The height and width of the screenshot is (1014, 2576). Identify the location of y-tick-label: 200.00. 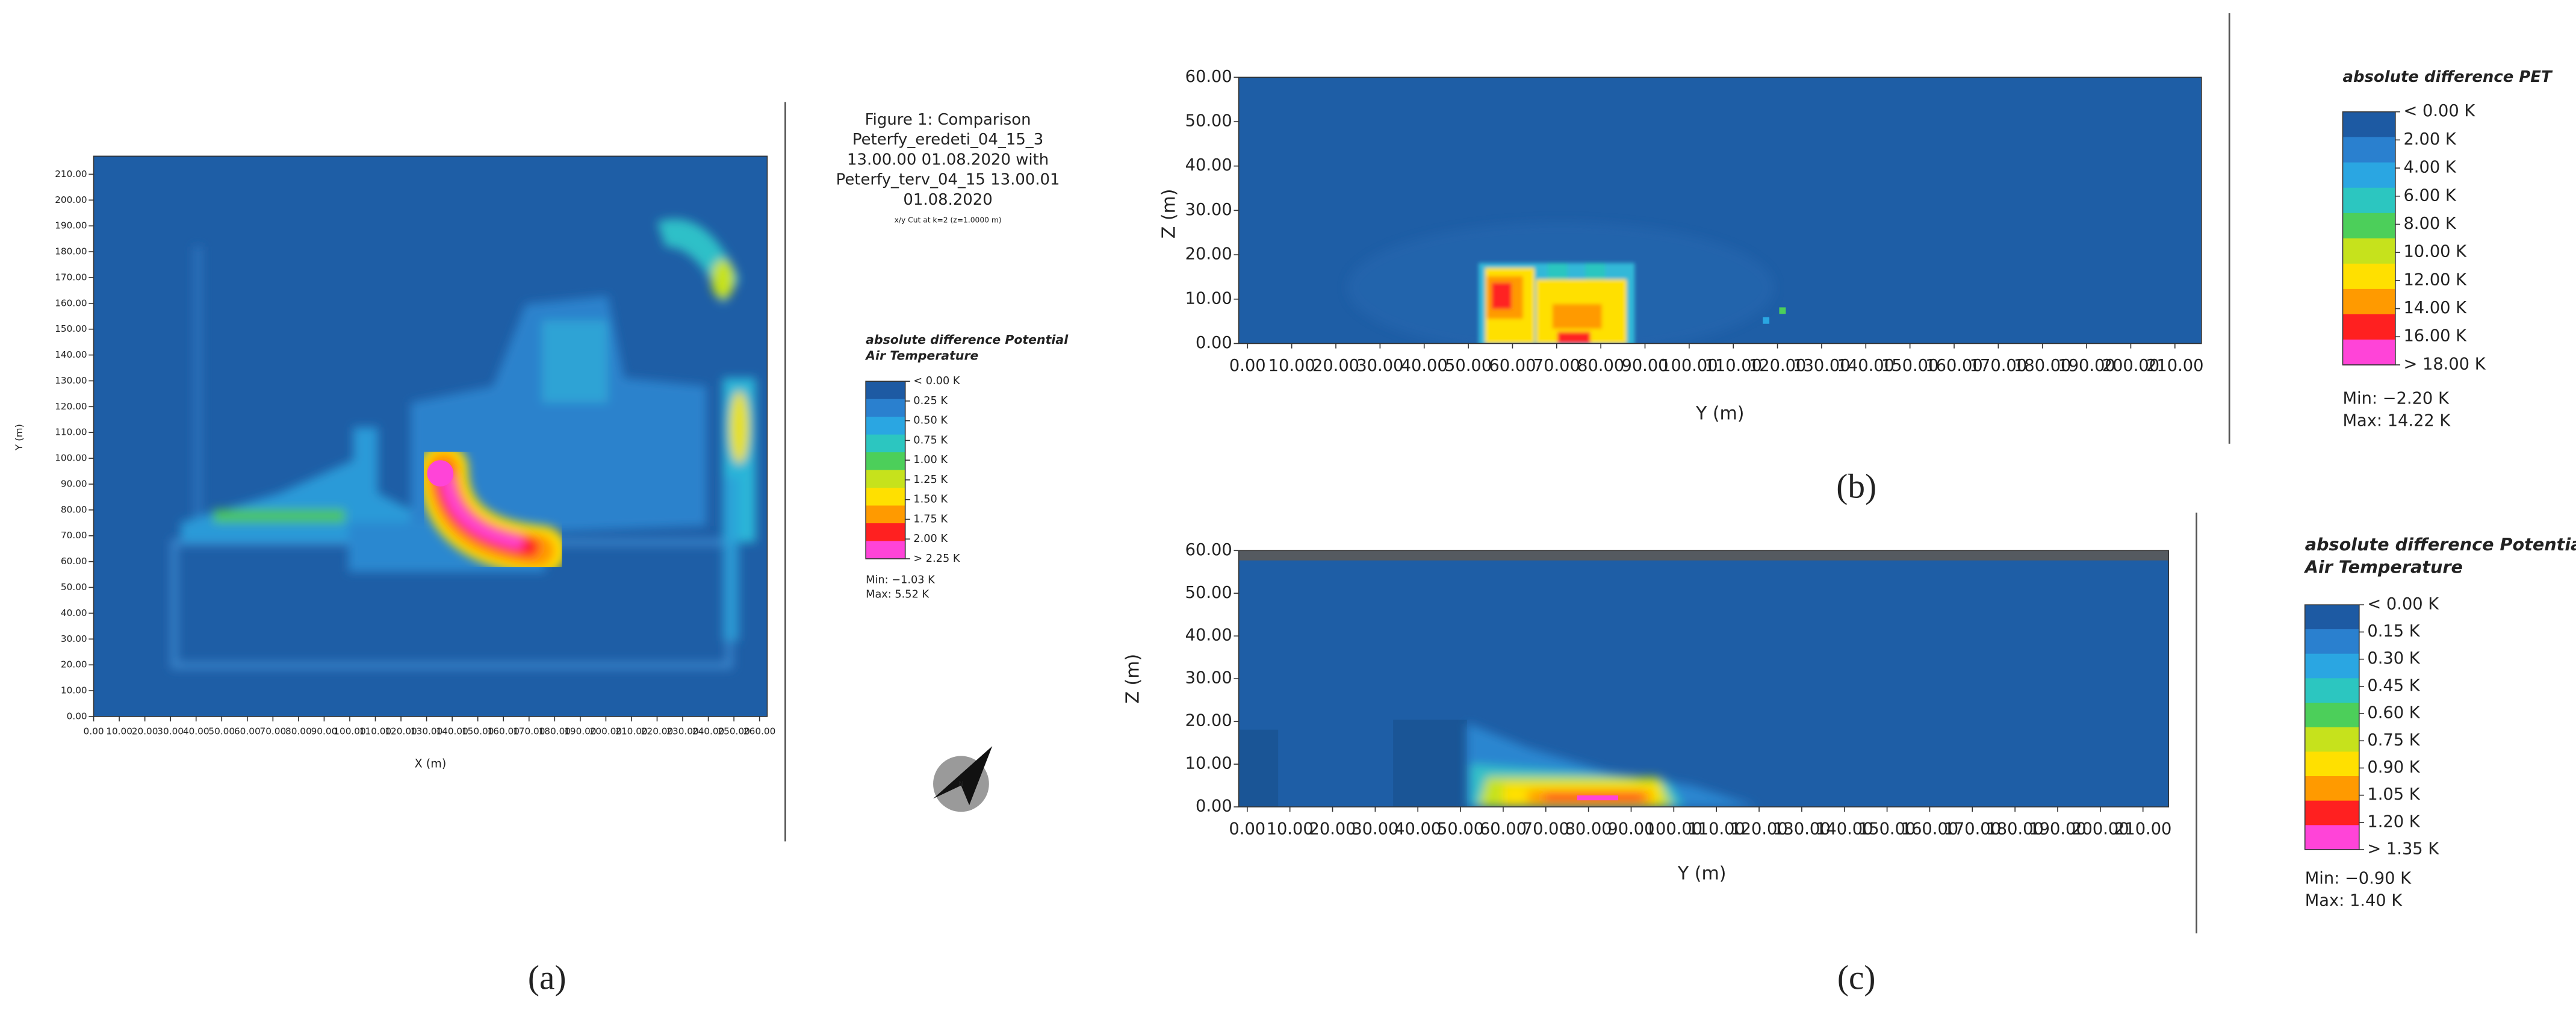
(71, 199).